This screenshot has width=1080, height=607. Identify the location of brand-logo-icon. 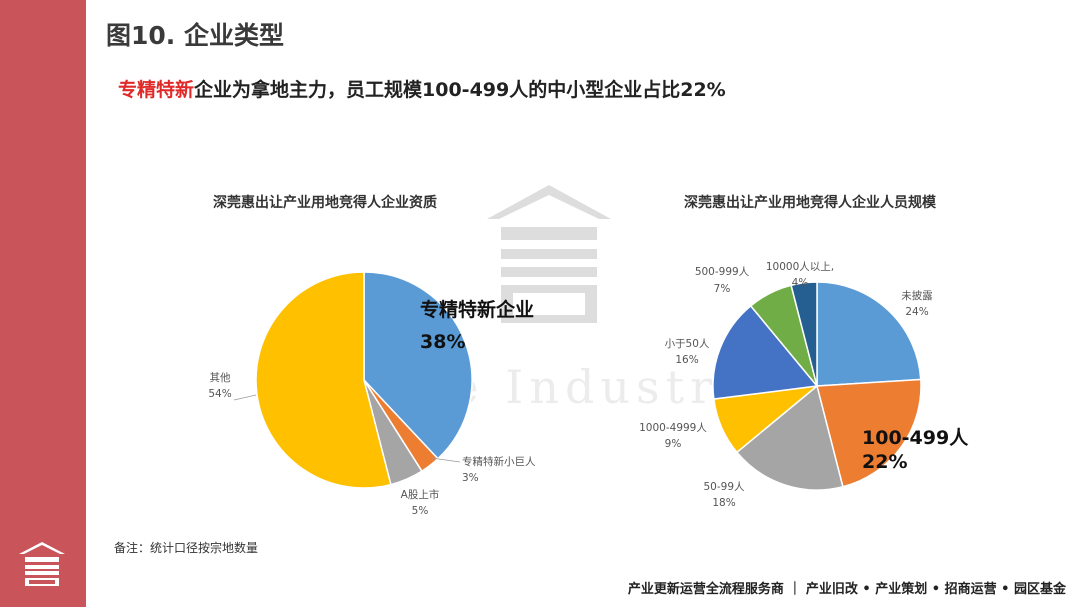
(42, 564).